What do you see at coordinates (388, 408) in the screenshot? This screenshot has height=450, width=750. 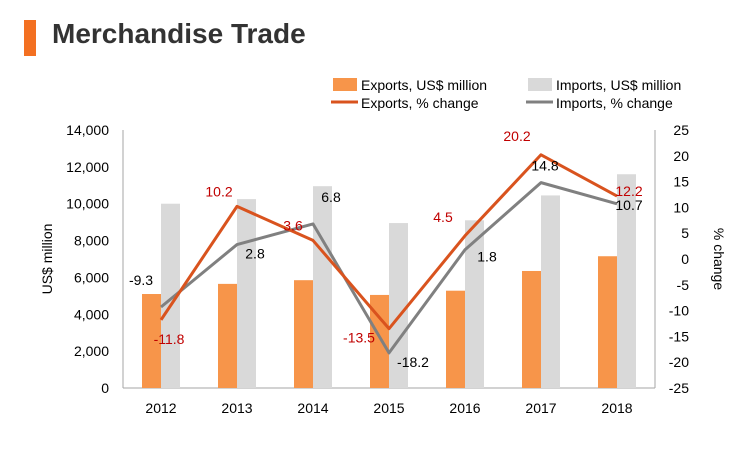 I see `x-axis-category-label: 2015` at bounding box center [388, 408].